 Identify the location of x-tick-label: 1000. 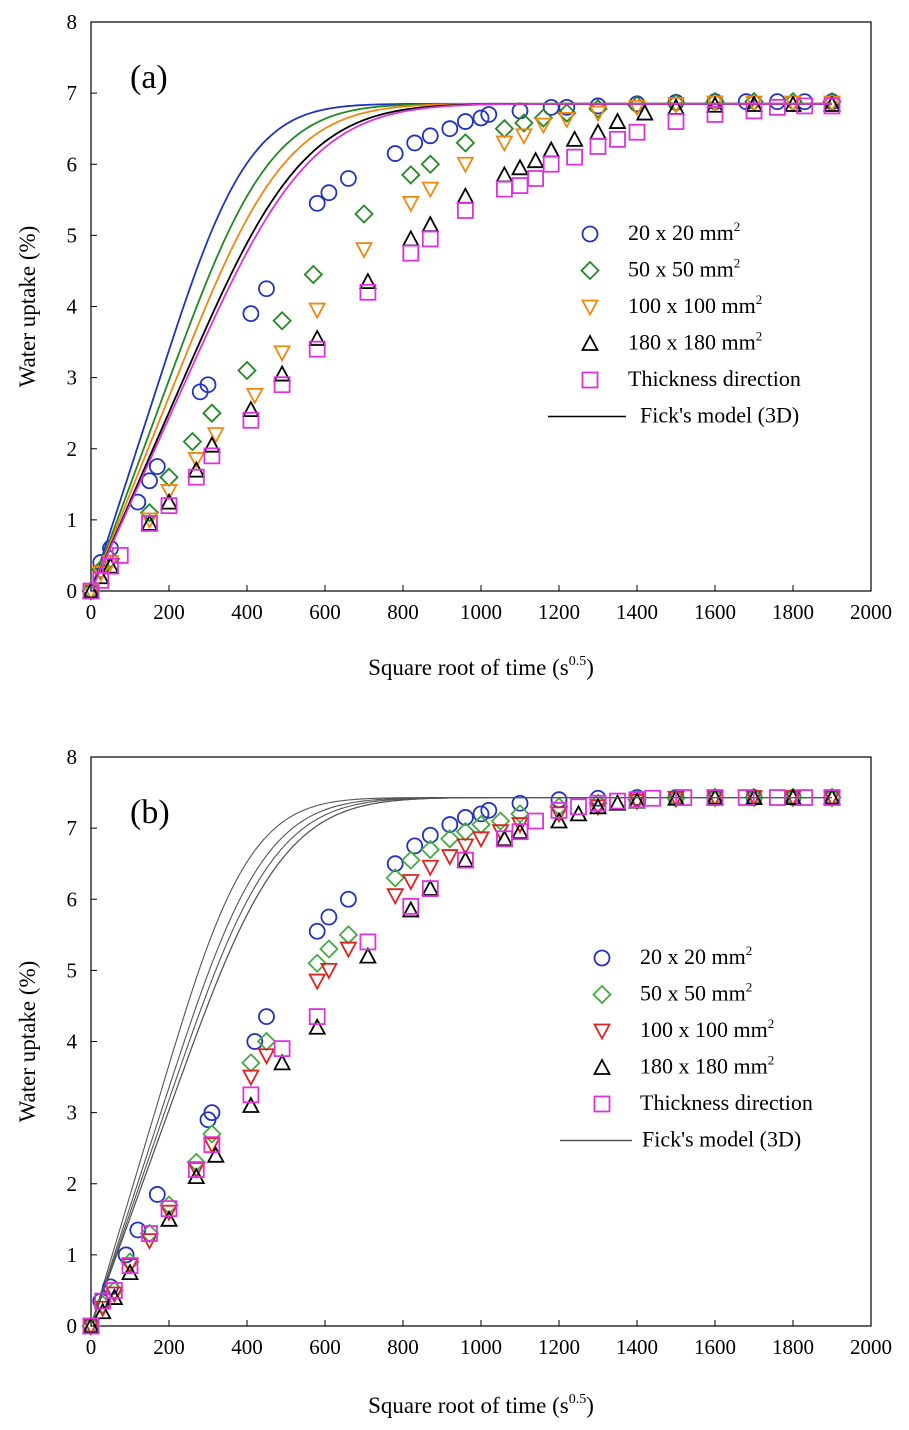
(481, 1347).